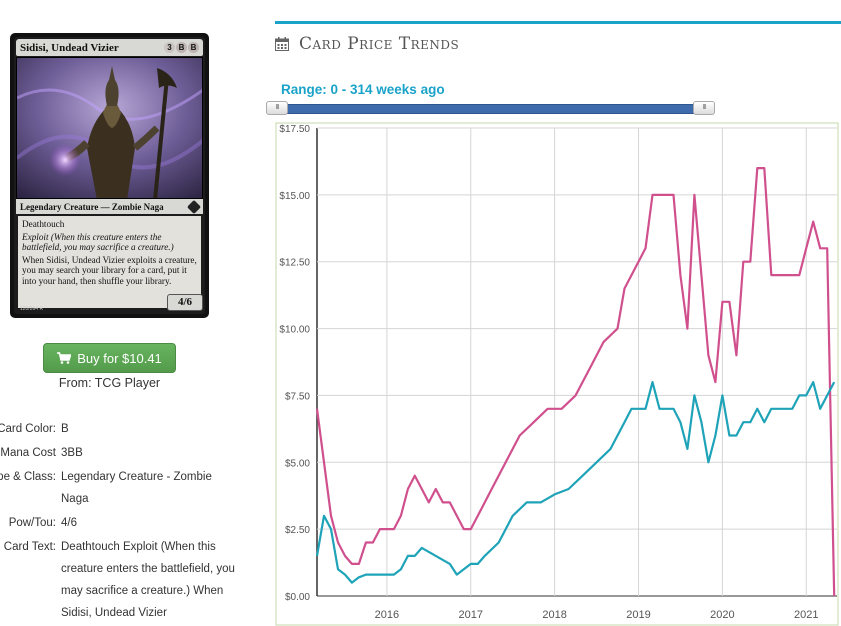 Image resolution: width=841 pixels, height=626 pixels. I want to click on card-title-bar: Sidisi, Undead Vizier 3 B B, so click(109, 47).